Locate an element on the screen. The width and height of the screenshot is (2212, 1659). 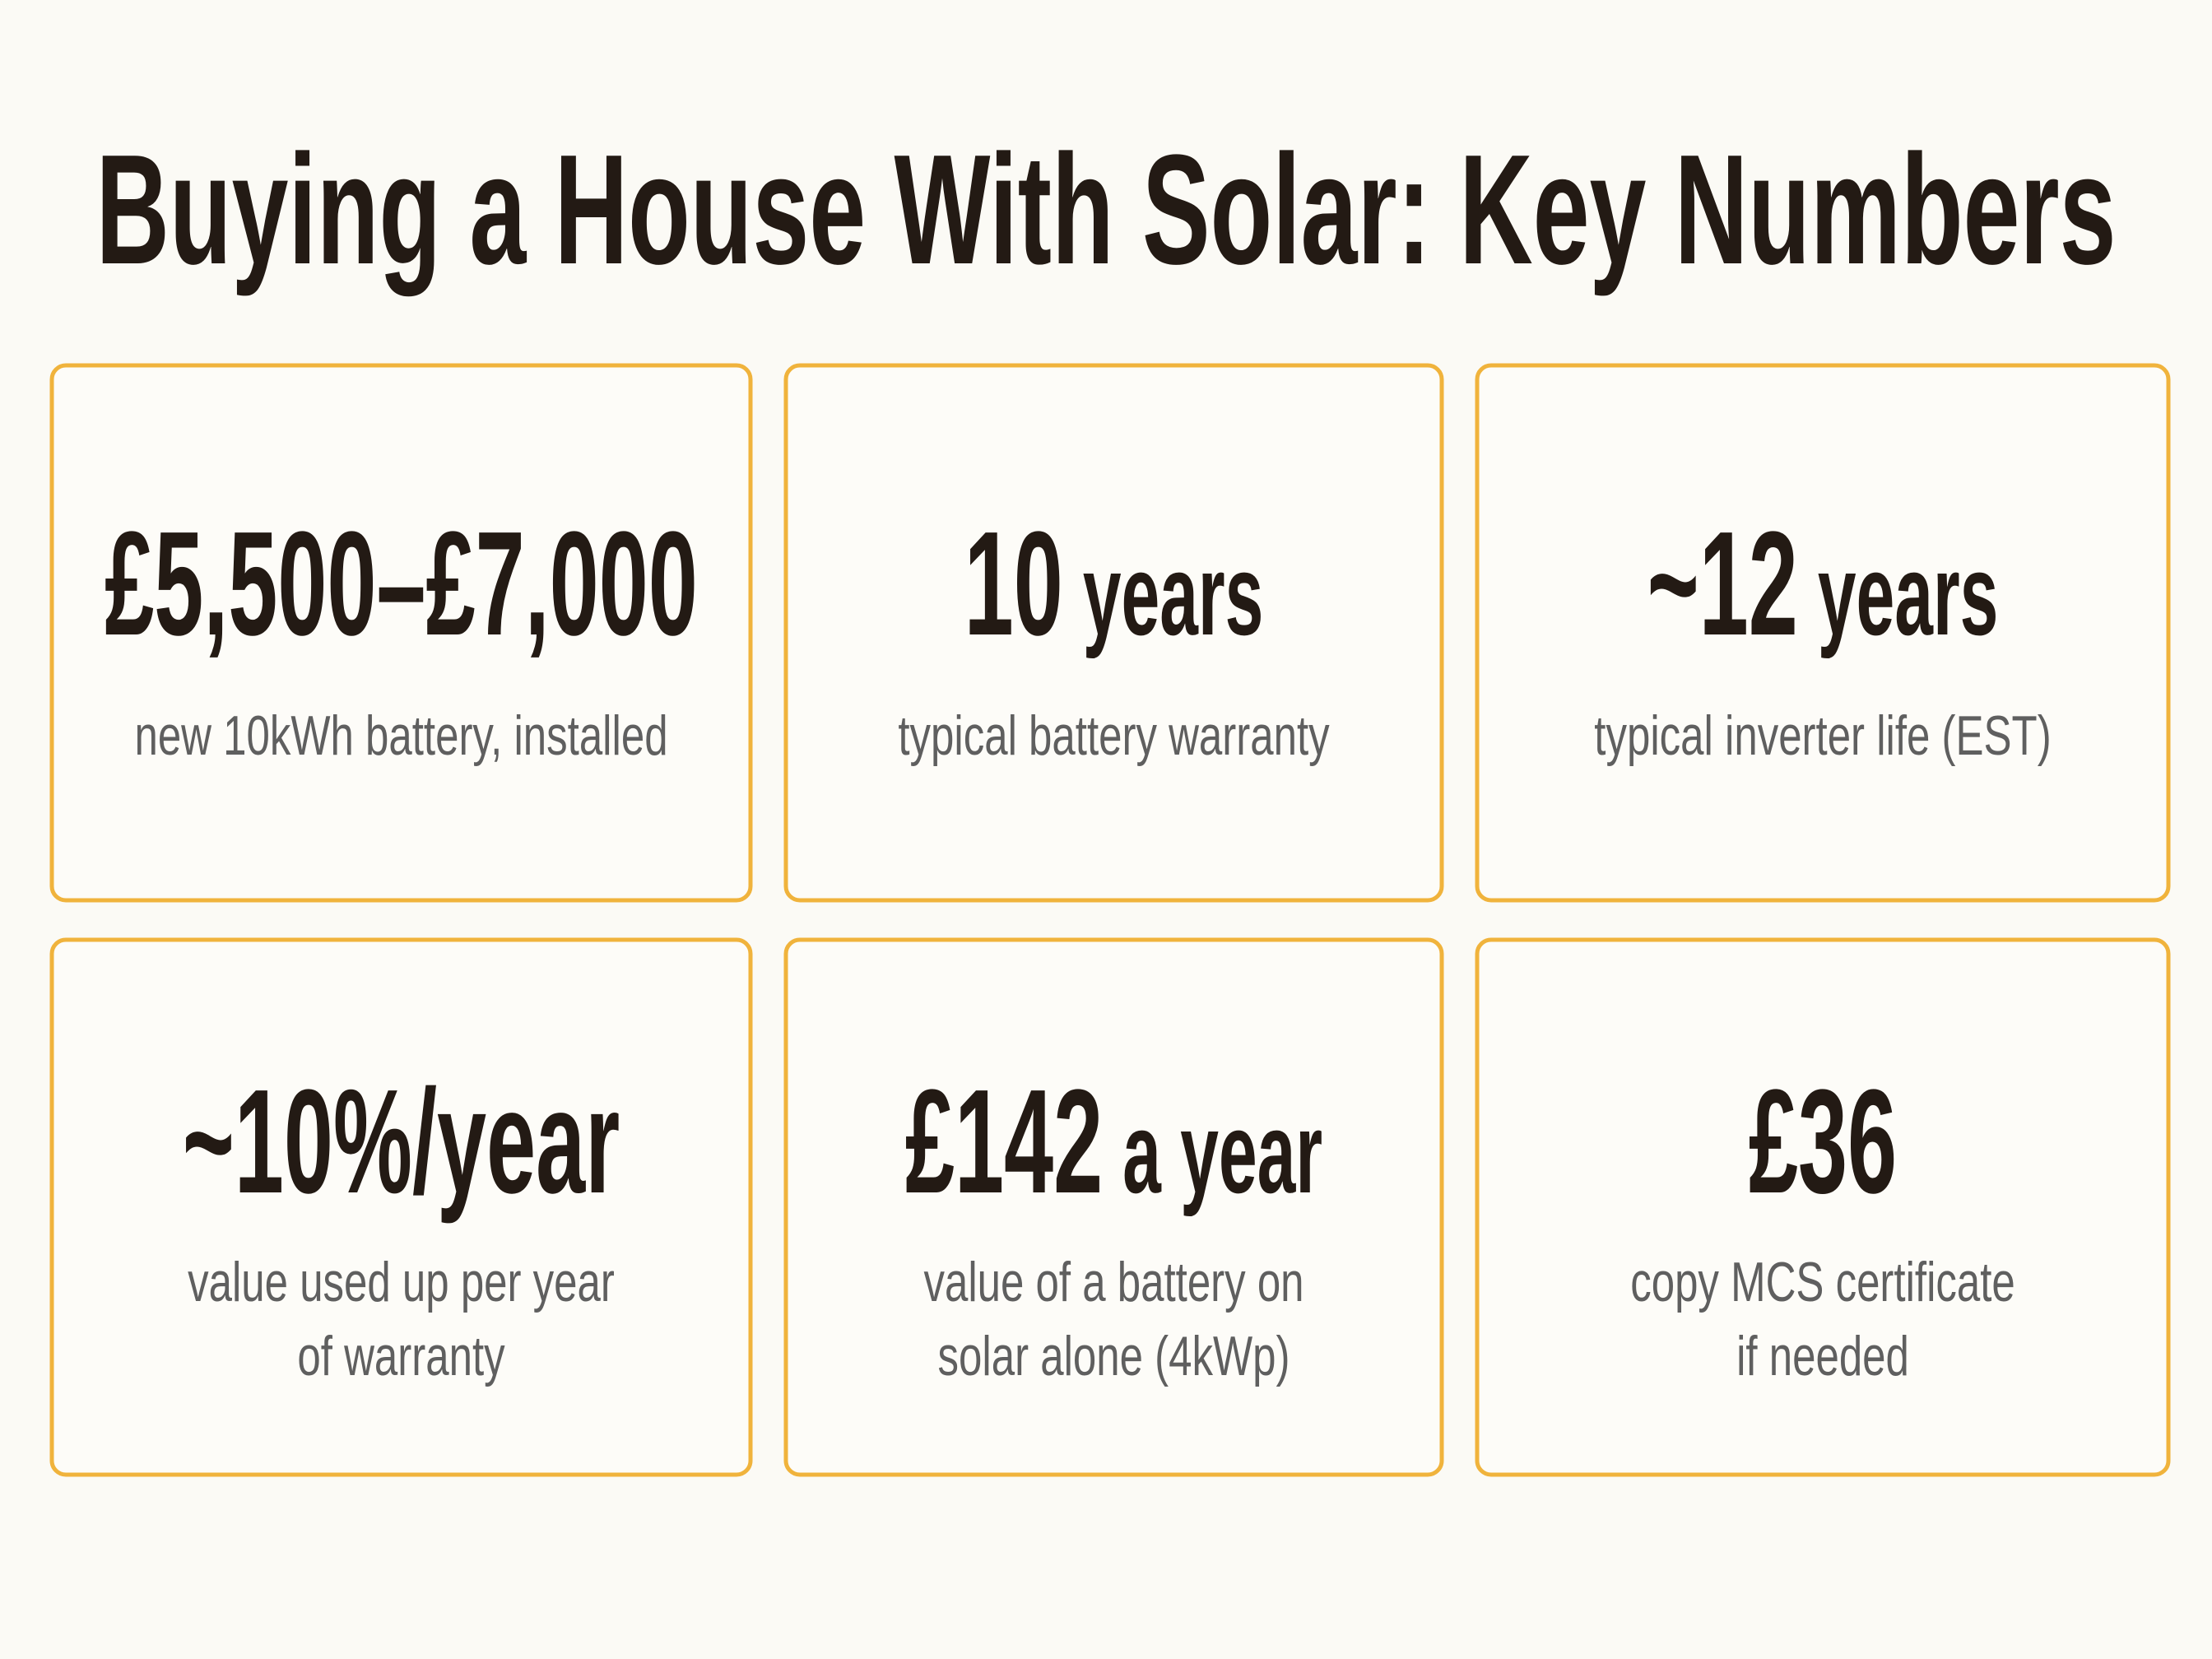
page-title: Buying a House With Solar: Key Numbers is located at coordinates (1106, 210).